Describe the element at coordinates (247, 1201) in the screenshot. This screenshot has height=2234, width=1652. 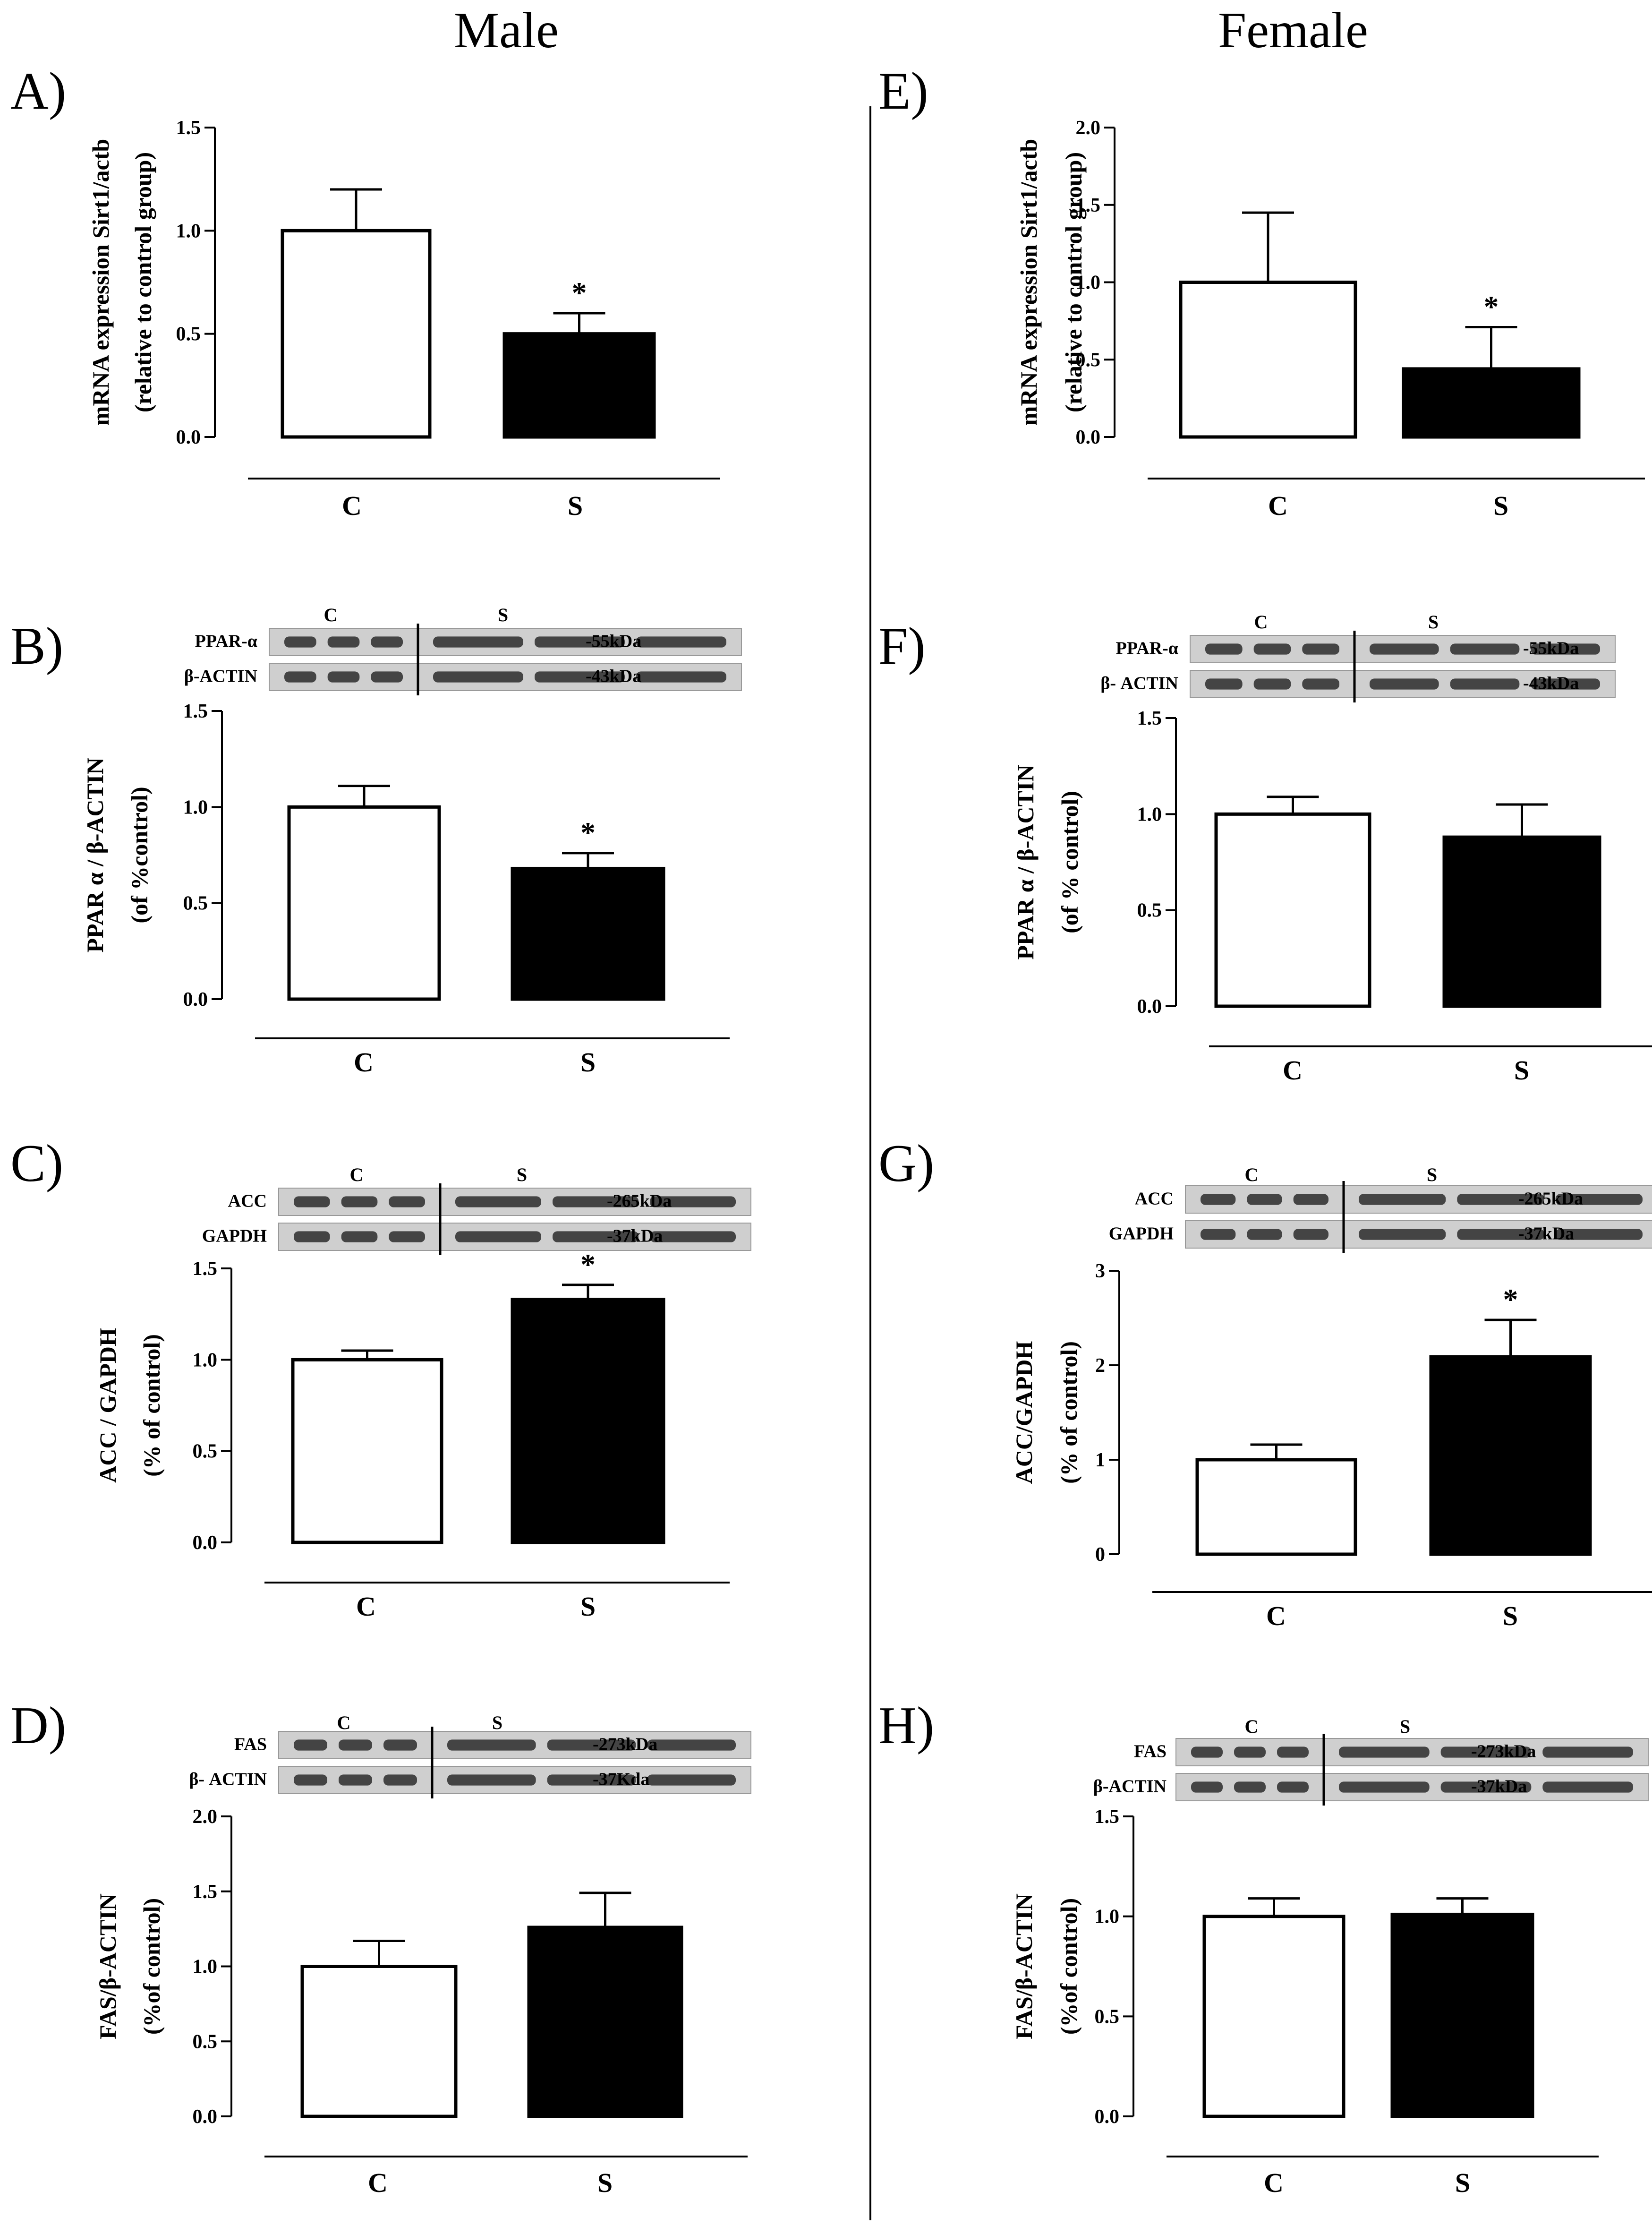
I see `blot-row-label: ACC` at that location.